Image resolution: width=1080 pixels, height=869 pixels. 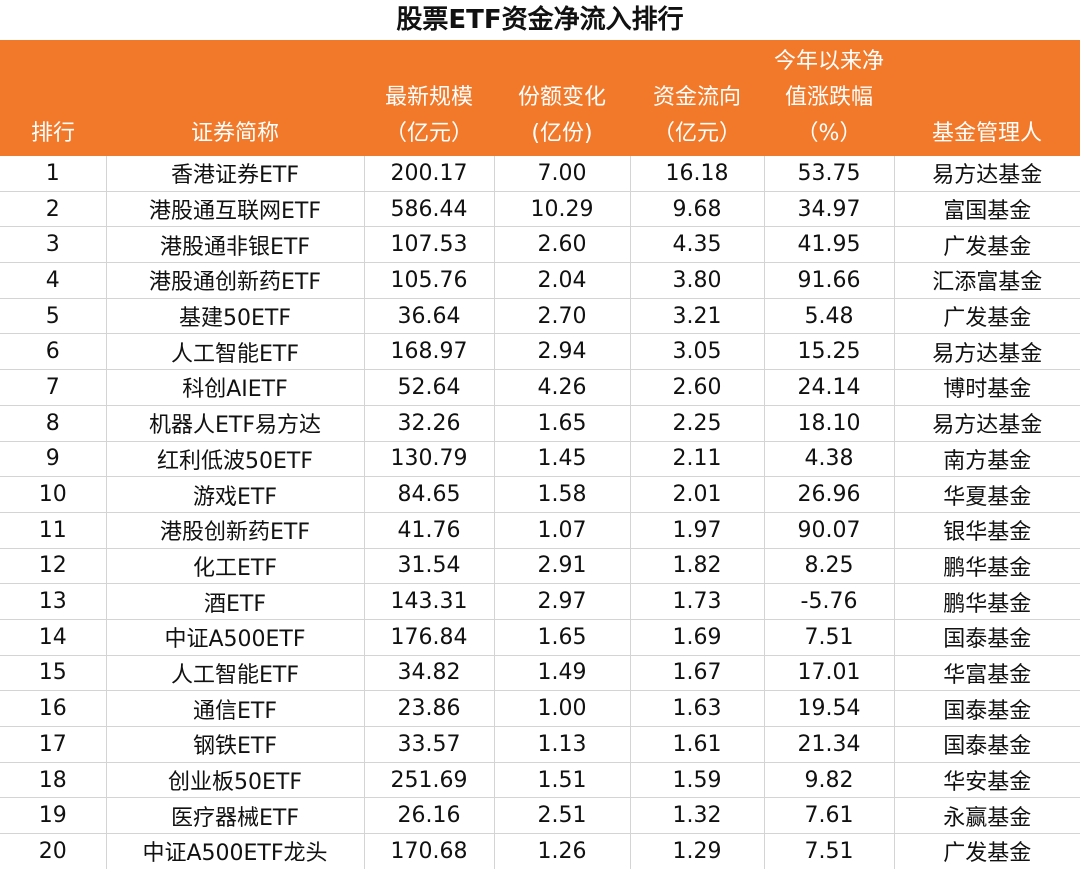 What do you see at coordinates (561, 494) in the screenshot?
I see `cell-share-change: 1.58` at bounding box center [561, 494].